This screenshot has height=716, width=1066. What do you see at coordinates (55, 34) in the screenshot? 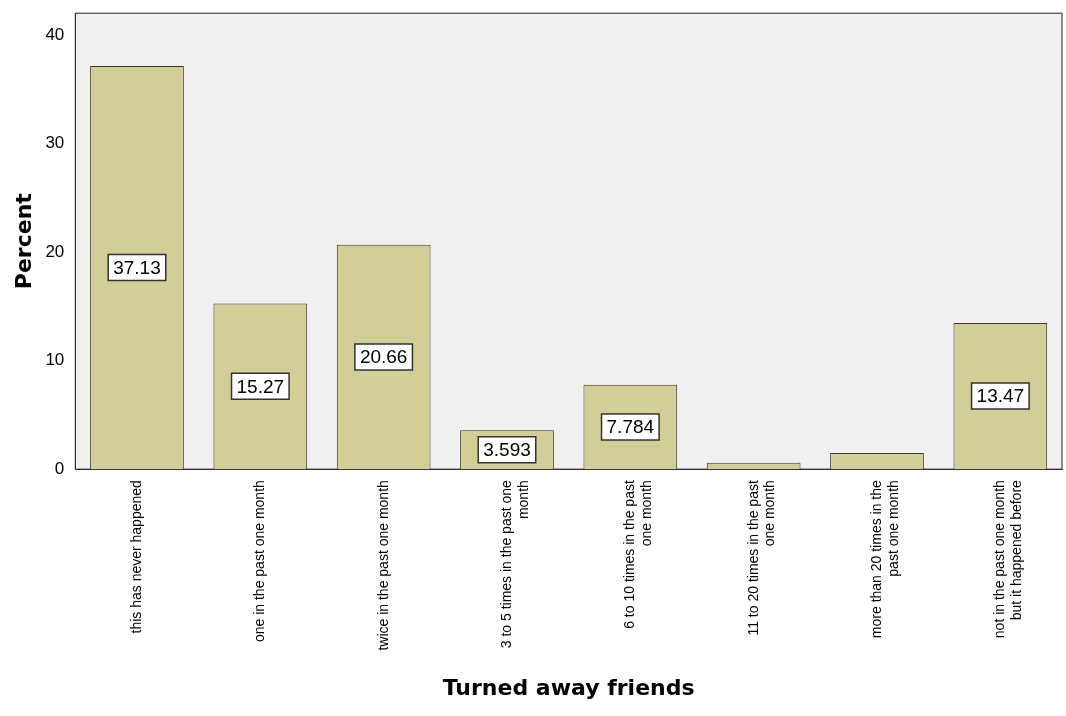
I see `y-tick-label: 40` at bounding box center [55, 34].